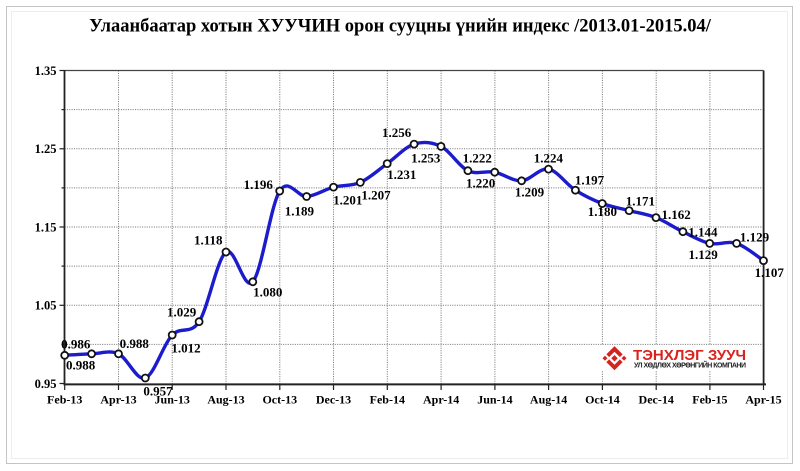 The height and width of the screenshot is (471, 800). I want to click on svg-text: 1.222, so click(477, 158).